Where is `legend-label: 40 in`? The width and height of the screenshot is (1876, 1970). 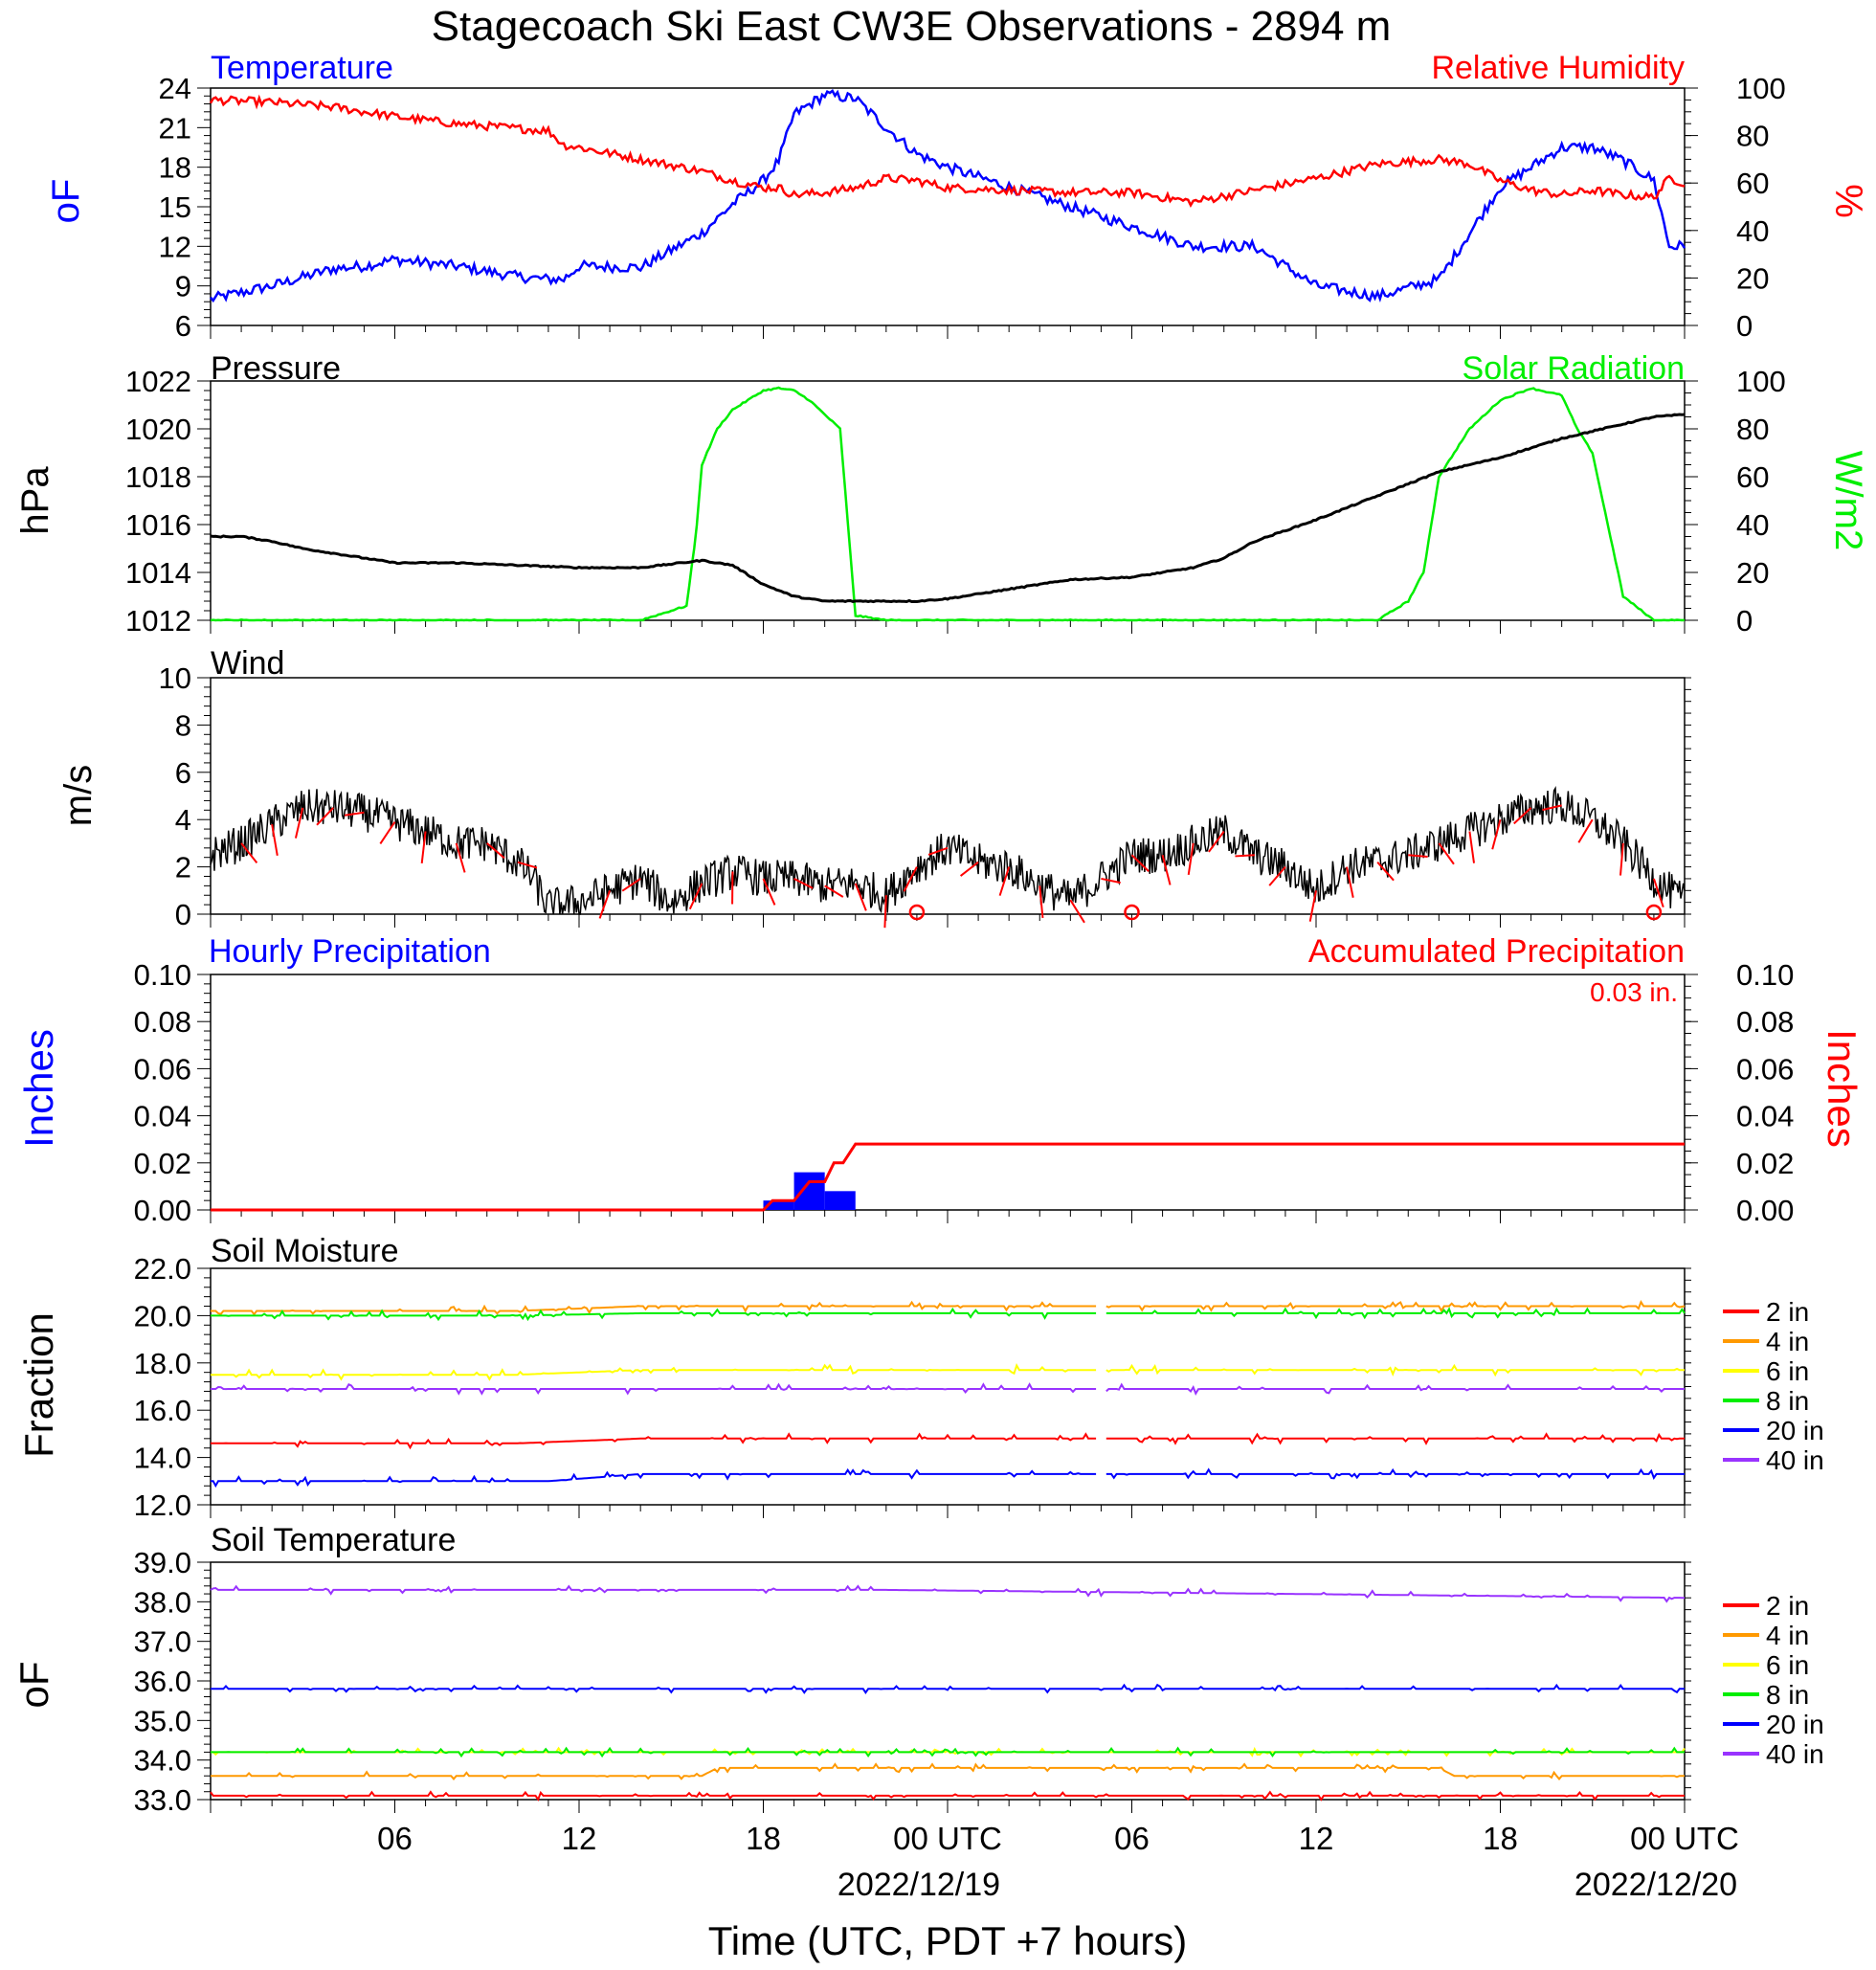 legend-label: 40 in is located at coordinates (1795, 1460).